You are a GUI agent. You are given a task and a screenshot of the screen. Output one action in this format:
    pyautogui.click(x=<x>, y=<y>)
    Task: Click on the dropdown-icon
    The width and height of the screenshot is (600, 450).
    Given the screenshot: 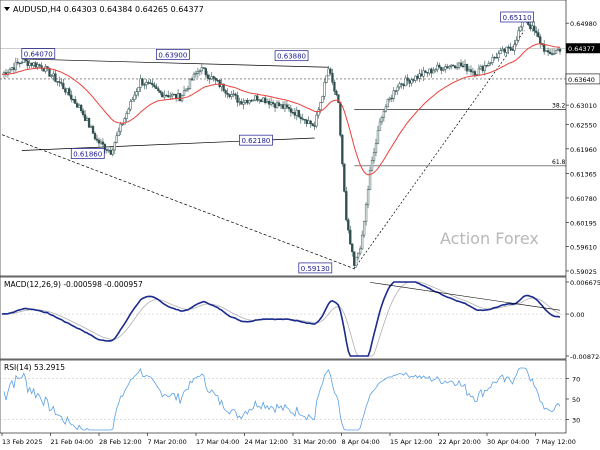 What is the action you would take?
    pyautogui.click(x=7, y=9)
    